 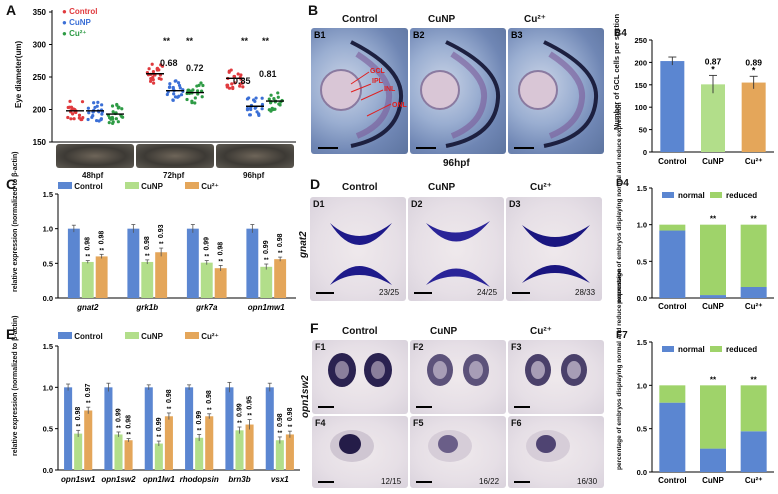 I want to click on a-ytick-label: 200, so click(x=40, y=110).